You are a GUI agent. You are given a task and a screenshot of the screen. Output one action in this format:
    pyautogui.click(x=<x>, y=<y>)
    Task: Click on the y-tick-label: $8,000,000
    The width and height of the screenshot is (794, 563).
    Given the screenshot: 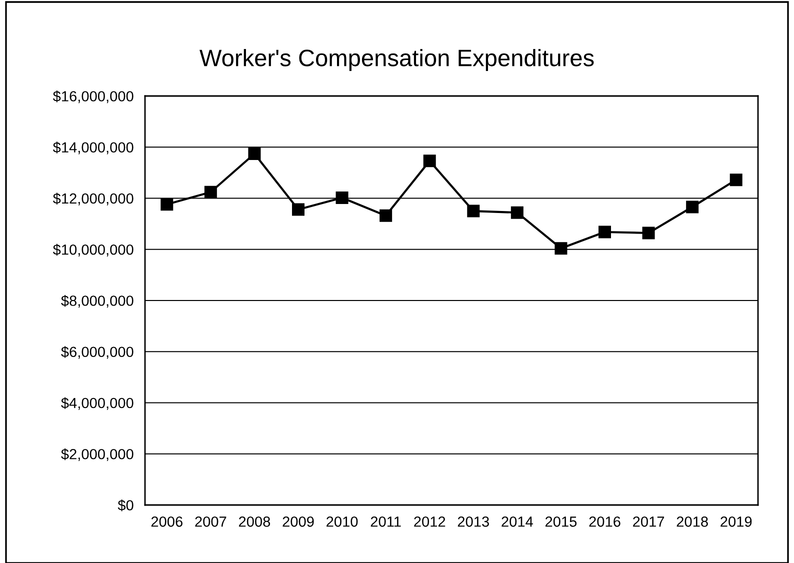 What is the action you would take?
    pyautogui.click(x=97, y=301)
    